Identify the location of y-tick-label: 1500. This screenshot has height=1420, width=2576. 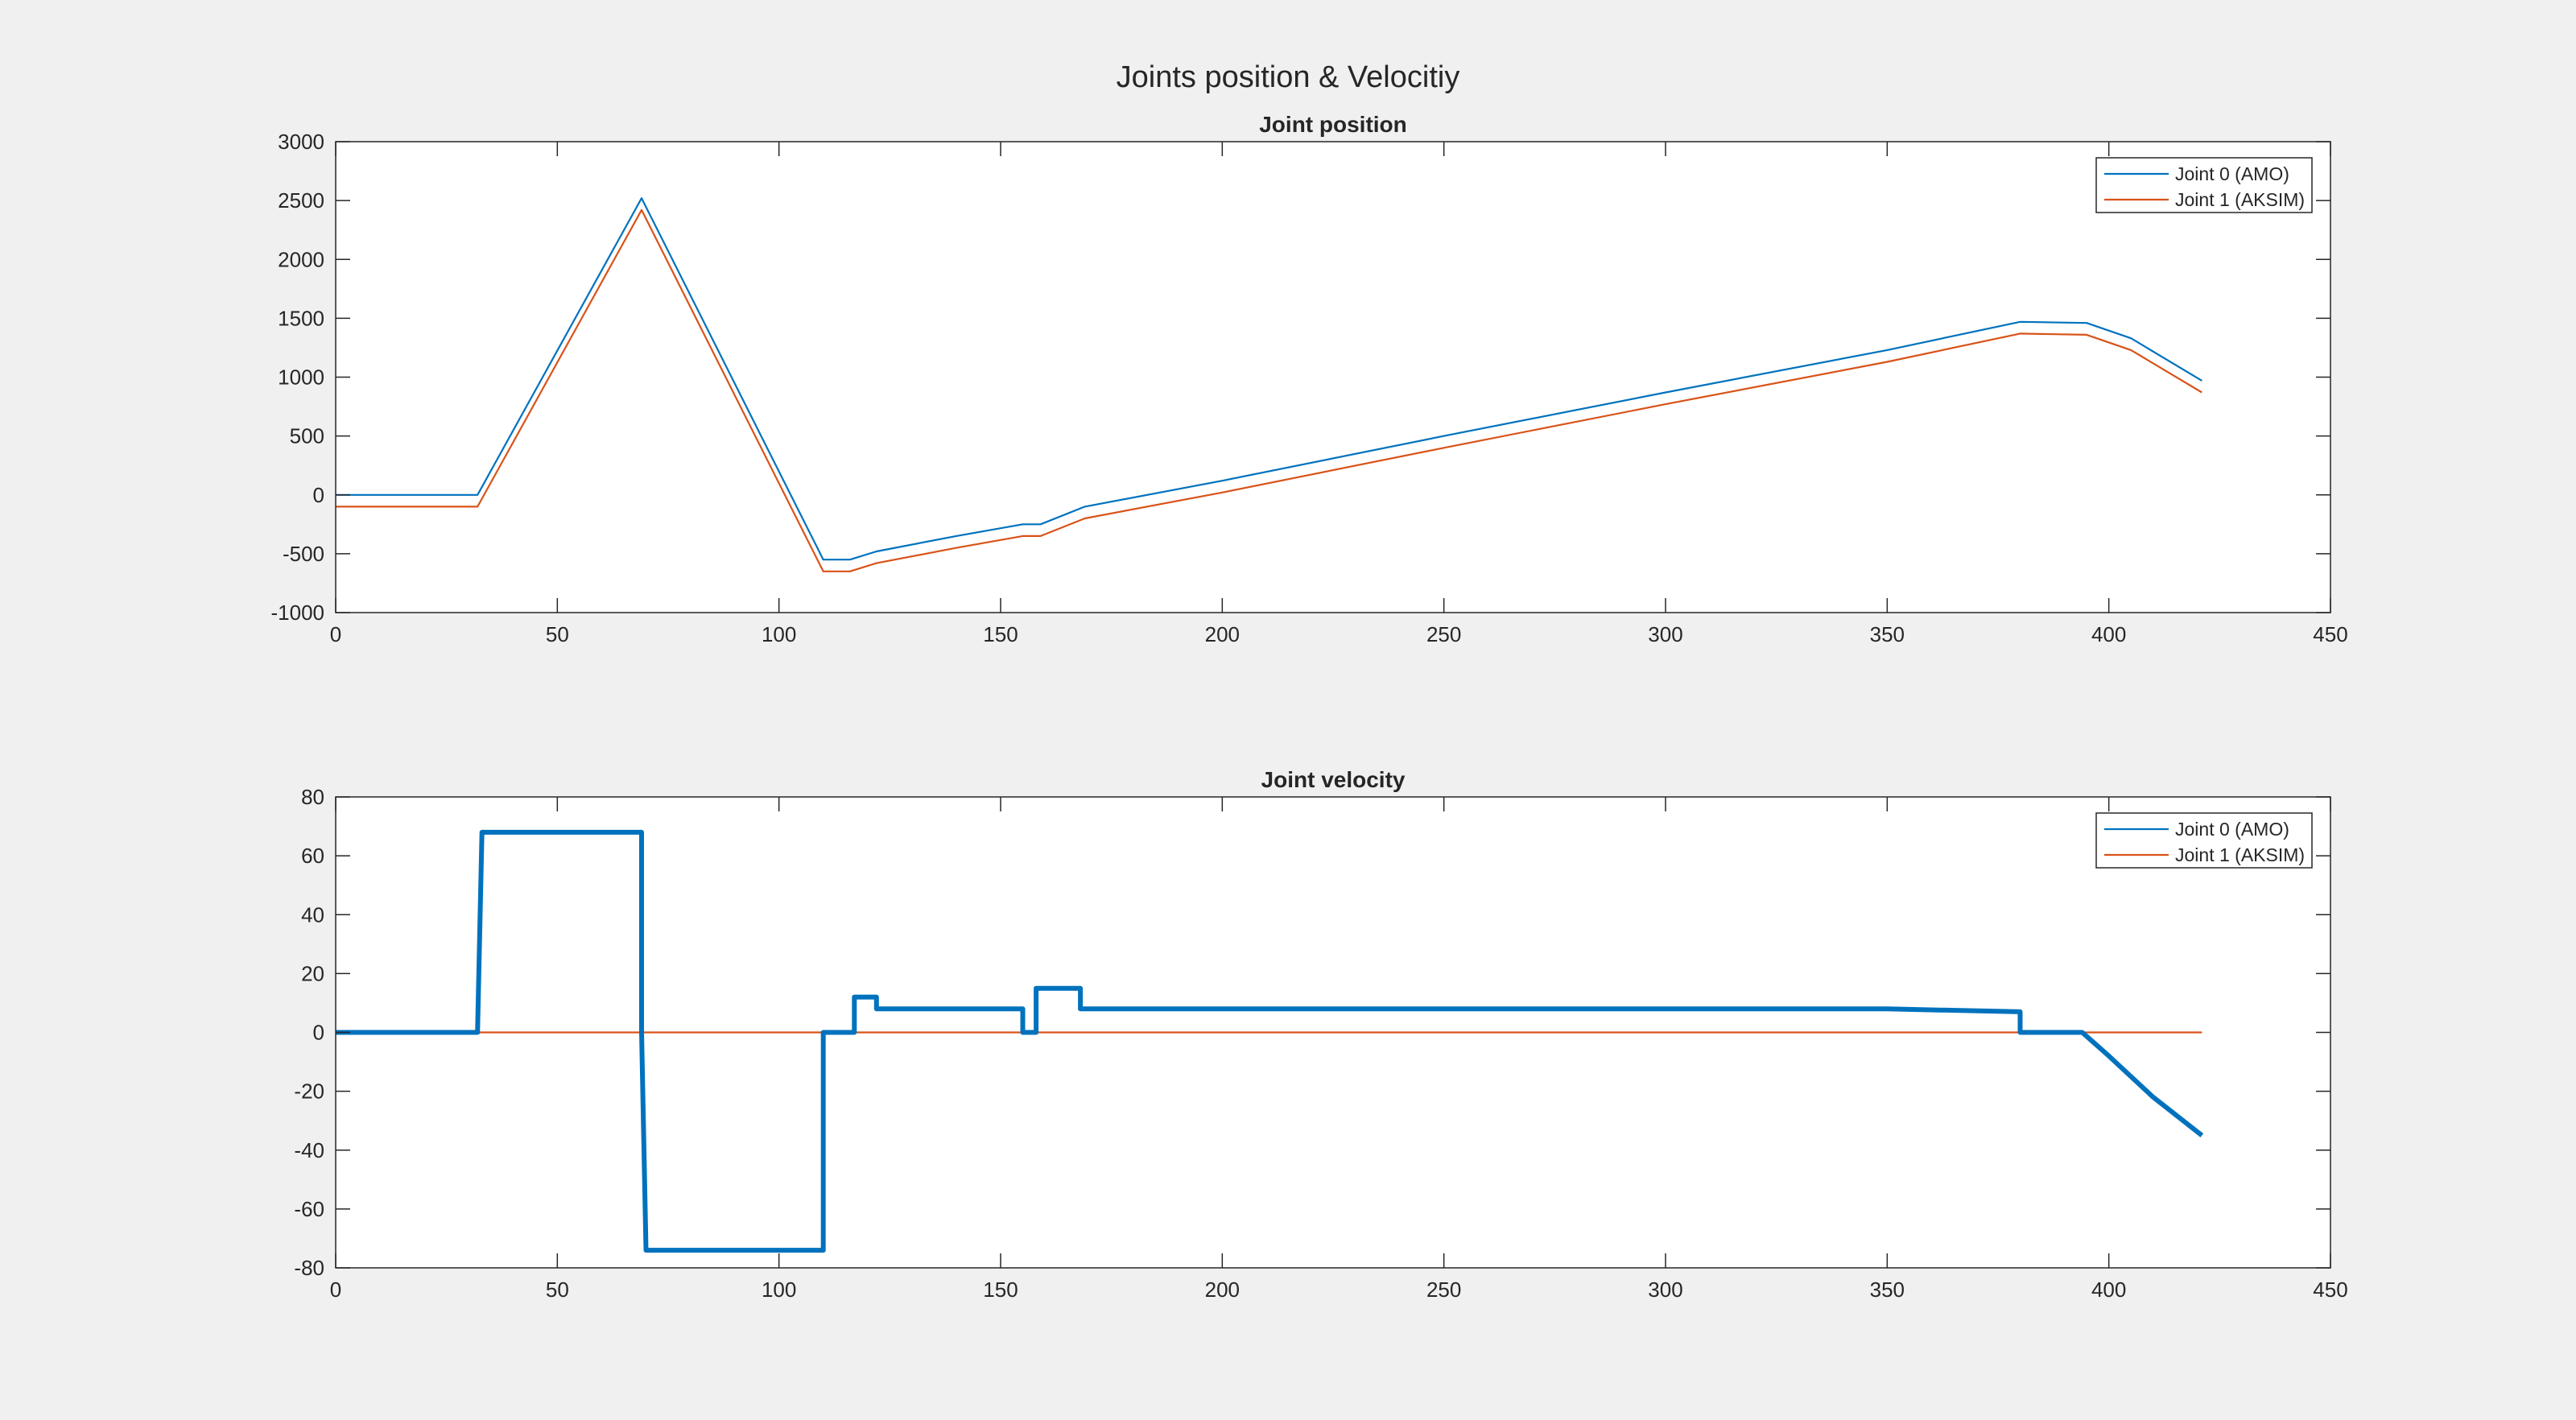
(301, 318).